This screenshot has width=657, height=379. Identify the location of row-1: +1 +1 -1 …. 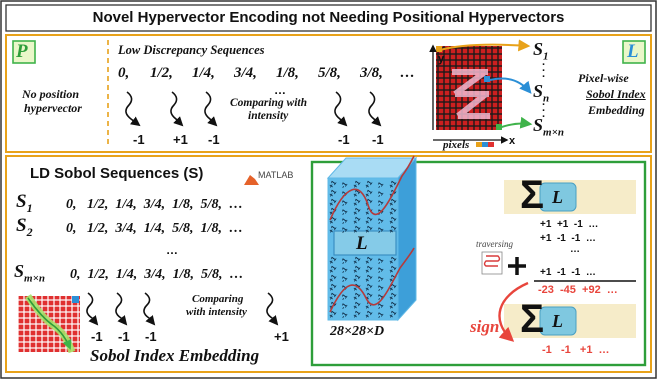
(569, 224).